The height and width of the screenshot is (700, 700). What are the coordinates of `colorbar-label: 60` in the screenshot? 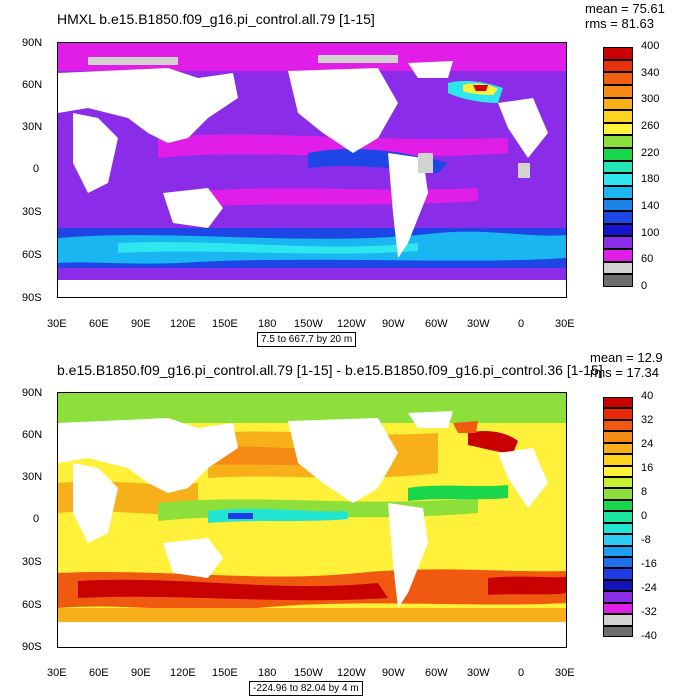 It's located at (647, 259).